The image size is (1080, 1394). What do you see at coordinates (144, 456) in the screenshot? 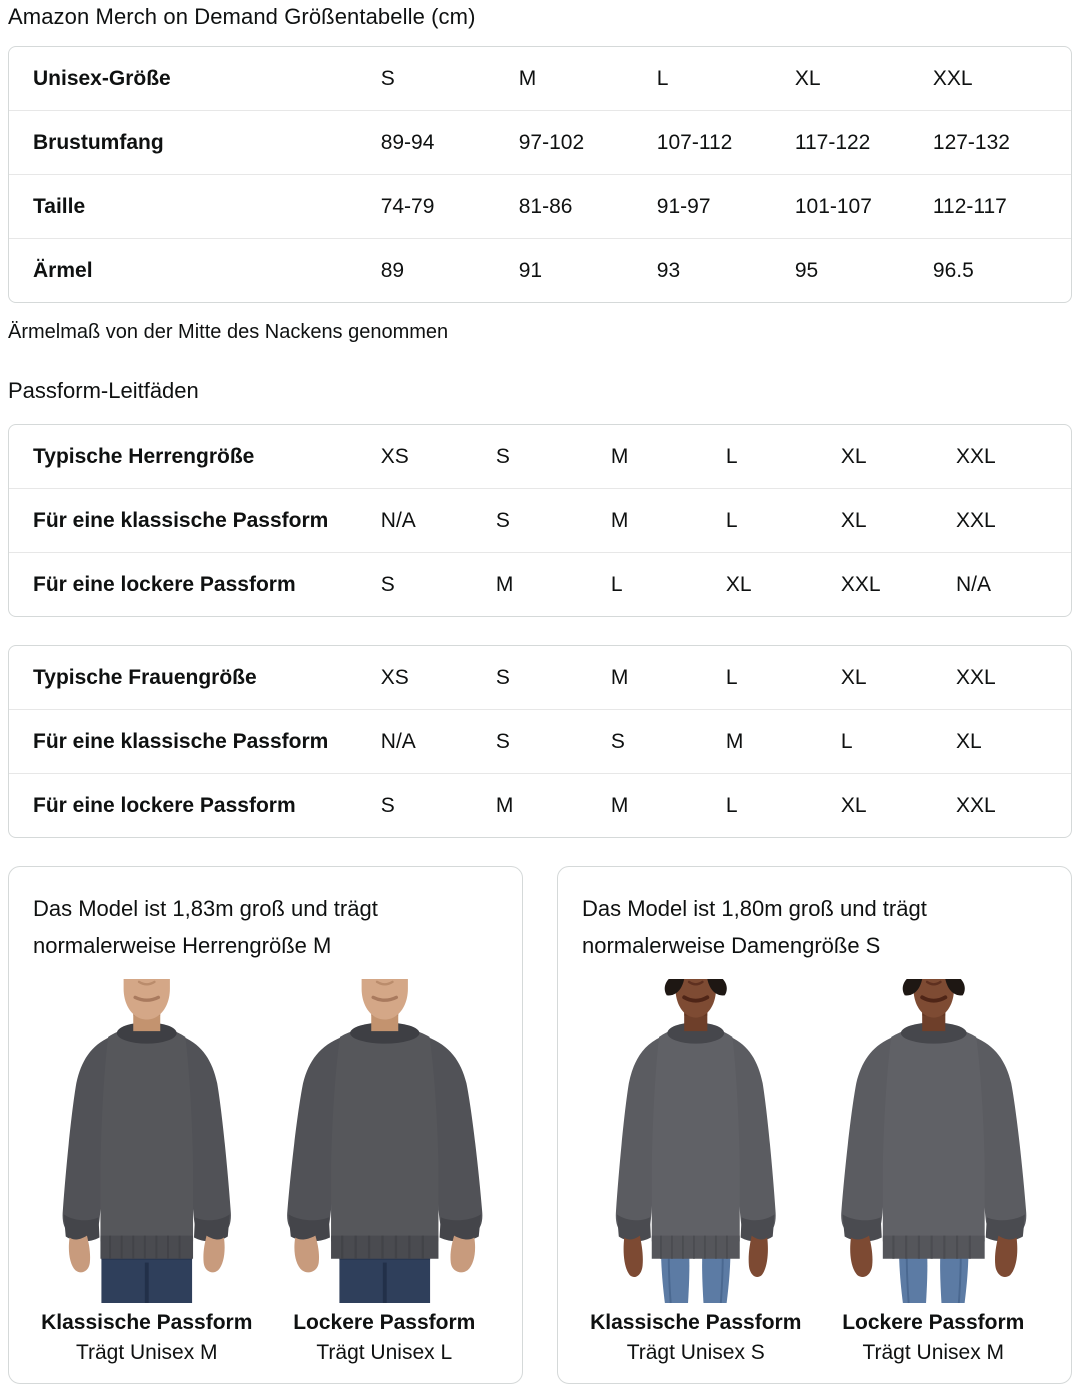
I see `row-label: Typische Herrengröße` at bounding box center [144, 456].